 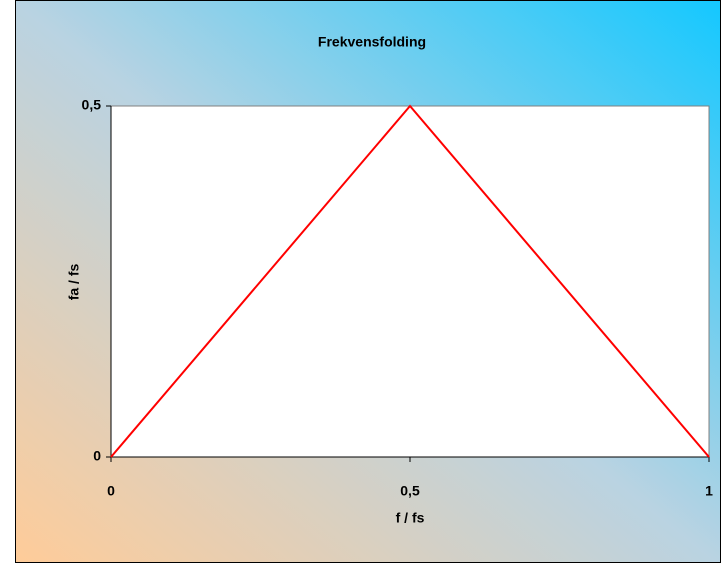 I want to click on x-tick-label: 0,5, so click(x=410, y=491).